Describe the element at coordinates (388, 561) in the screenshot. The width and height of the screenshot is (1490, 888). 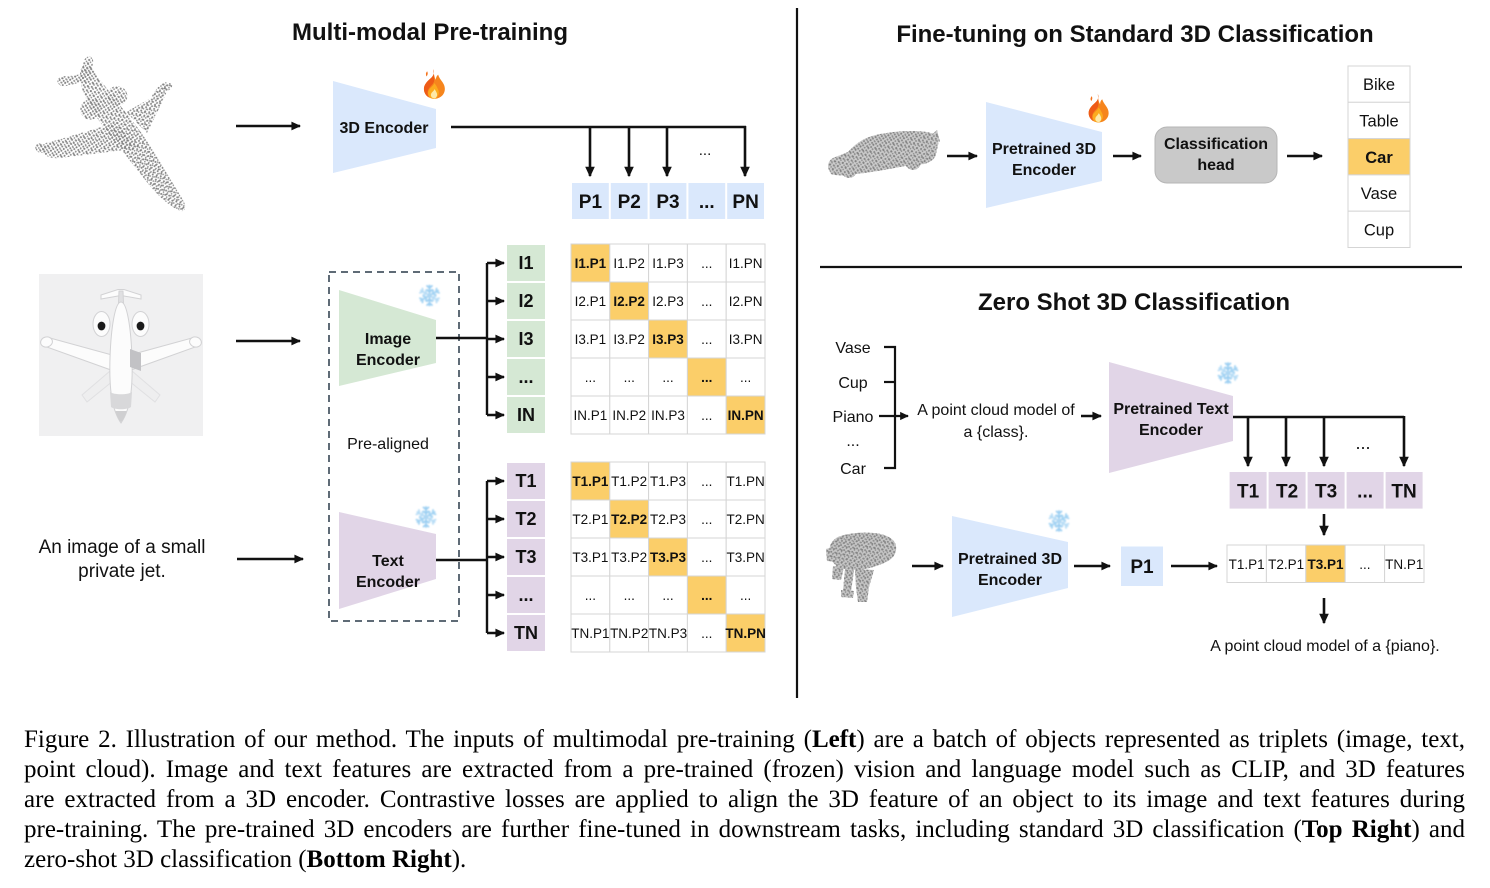
I see `svg-text: Text` at that location.